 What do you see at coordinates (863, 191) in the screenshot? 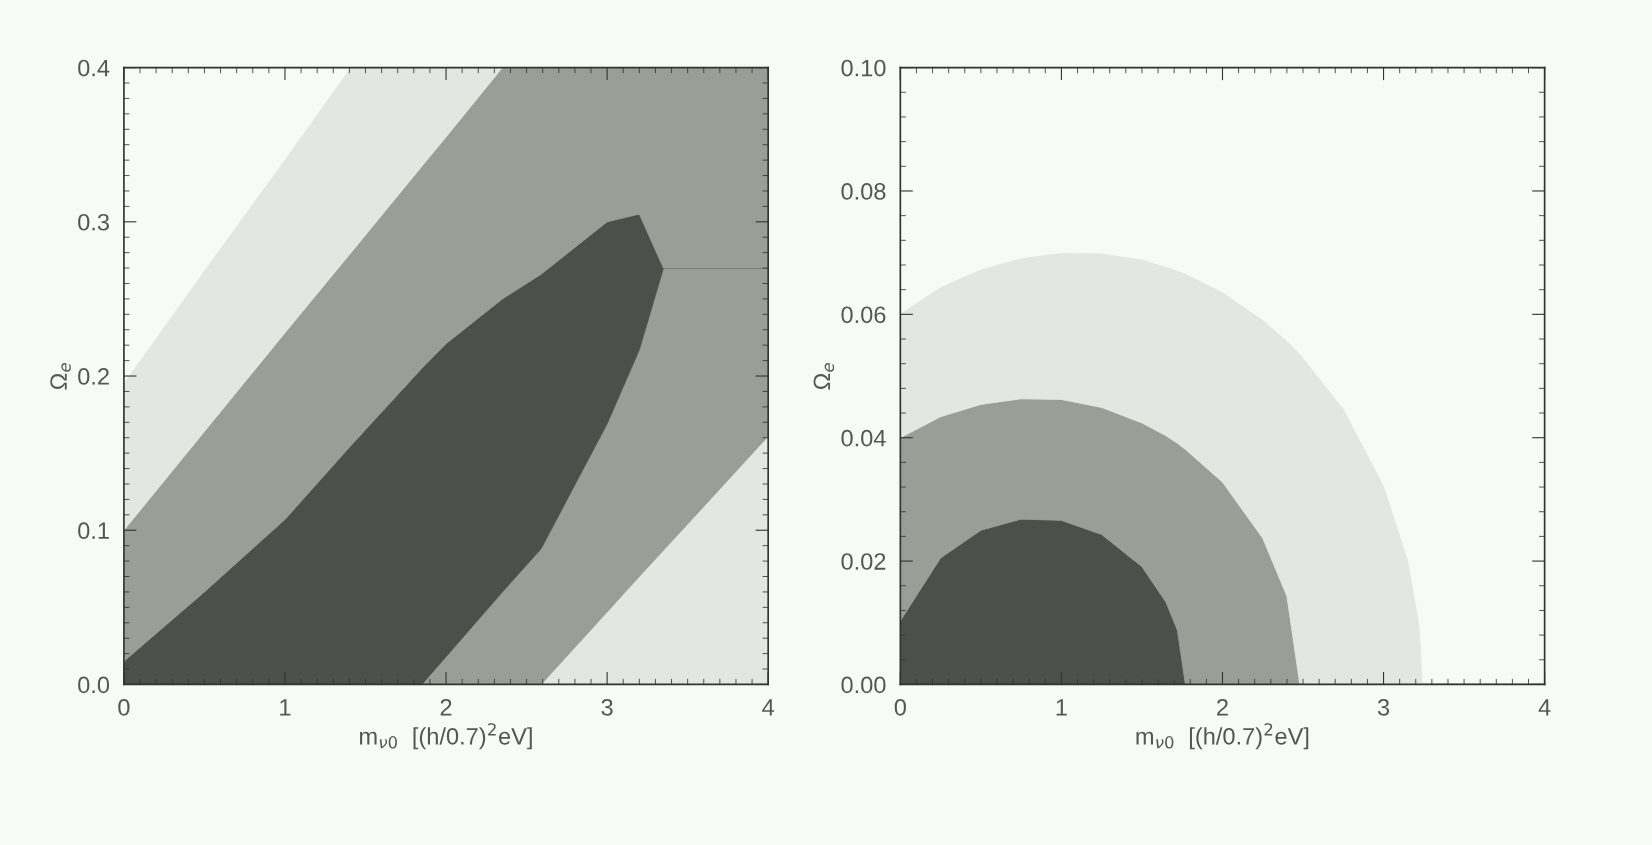
I see `y-tick-label: 0.08` at bounding box center [863, 191].